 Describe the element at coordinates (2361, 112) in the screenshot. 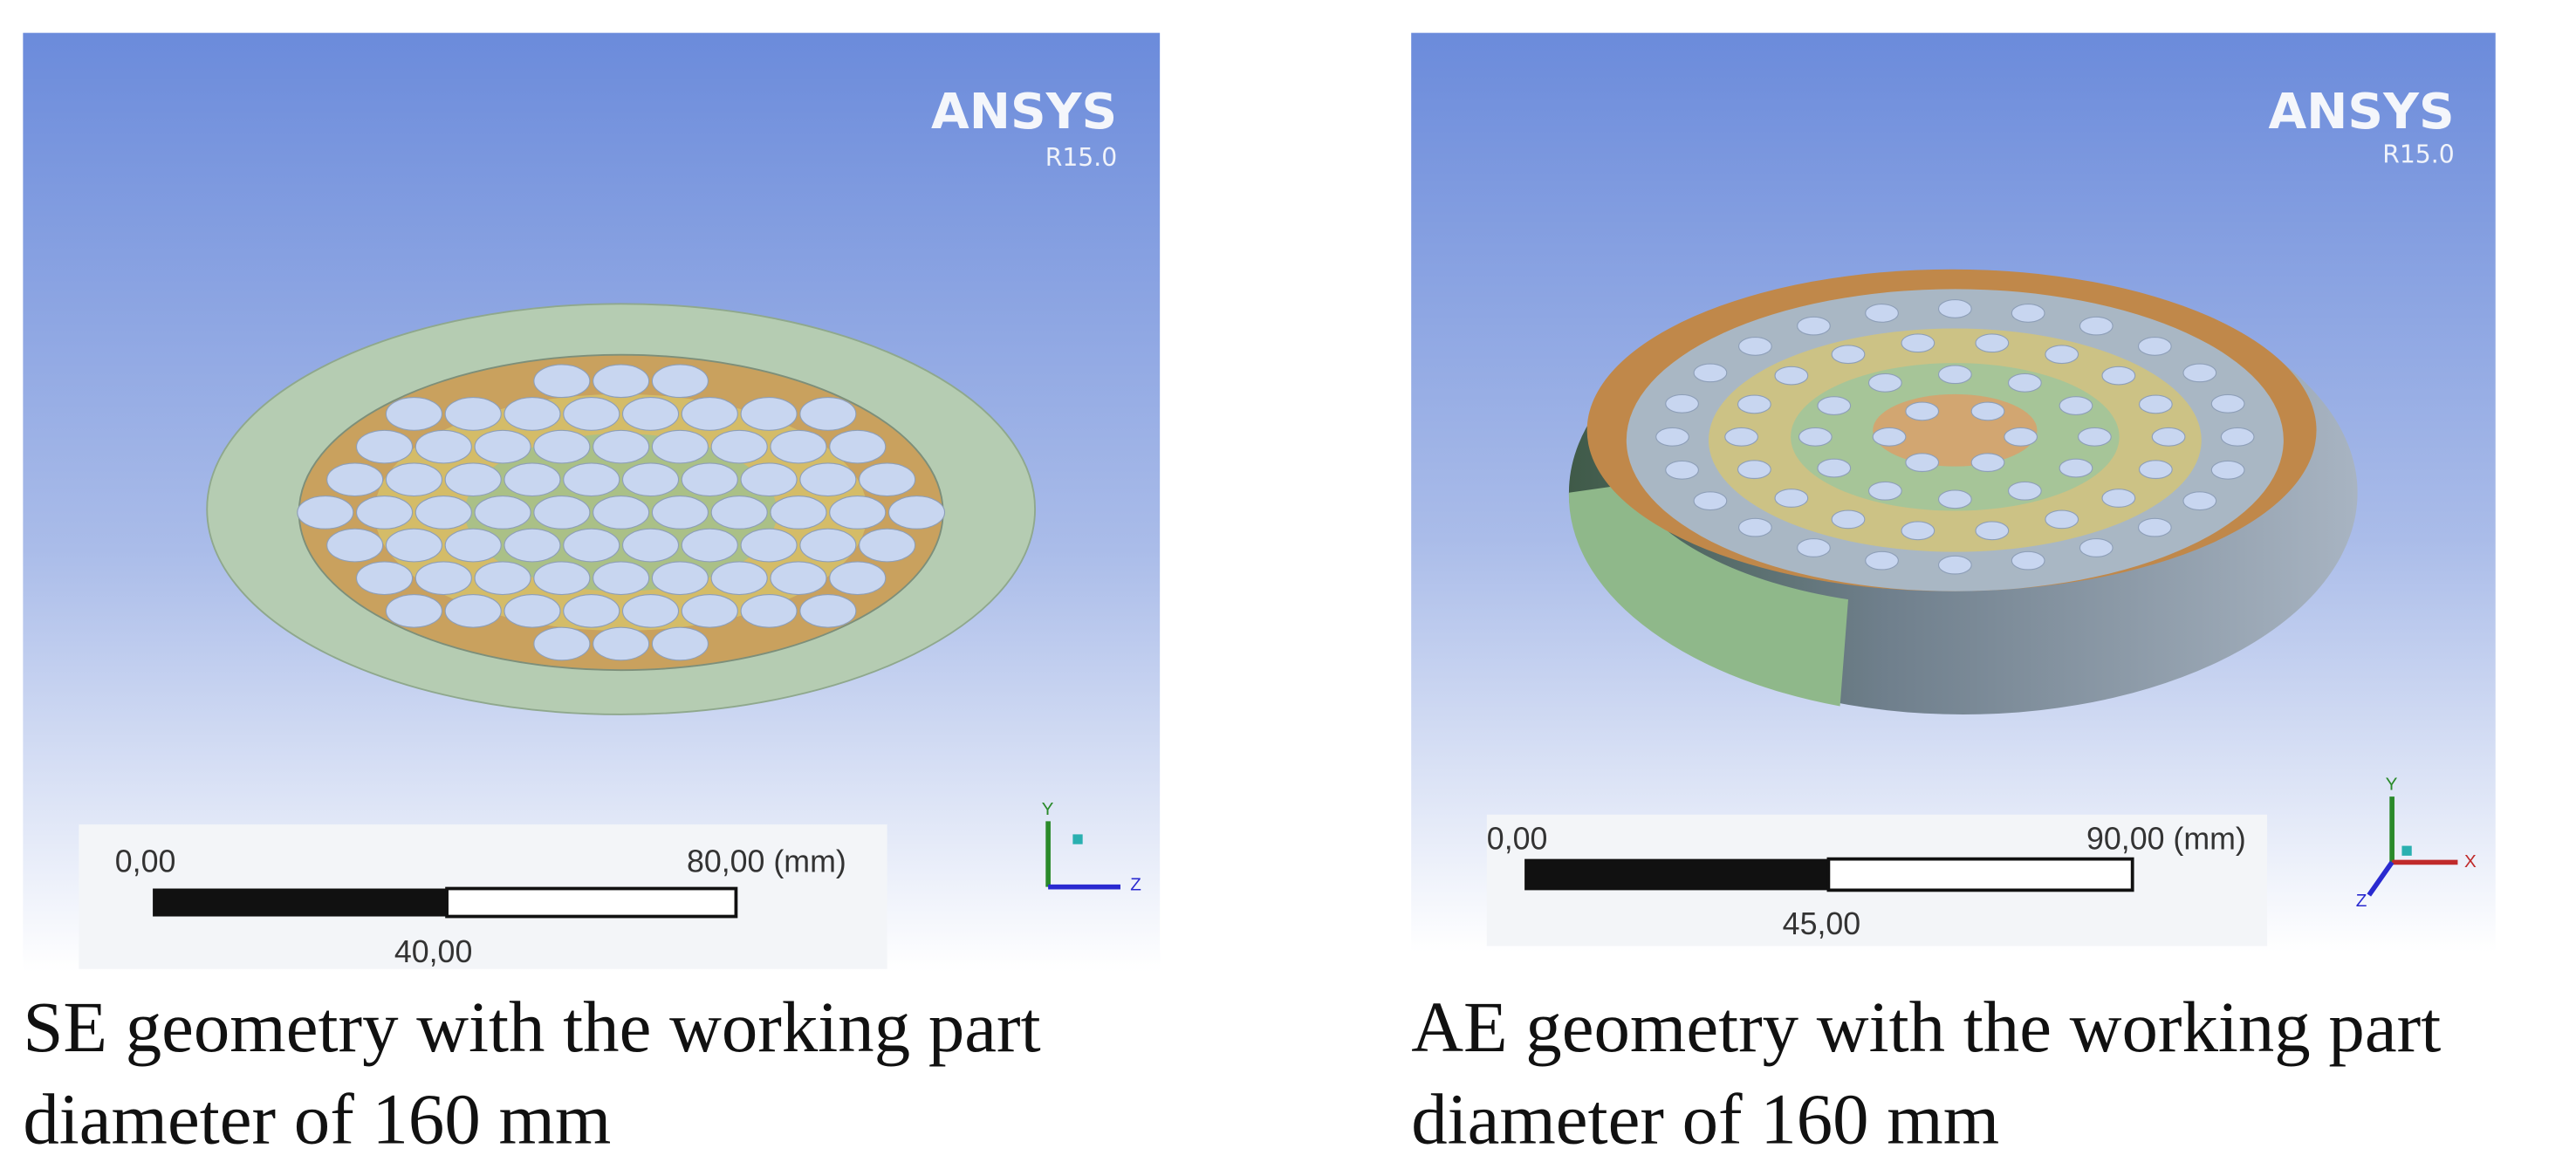

I see `logo: ANSYS` at that location.